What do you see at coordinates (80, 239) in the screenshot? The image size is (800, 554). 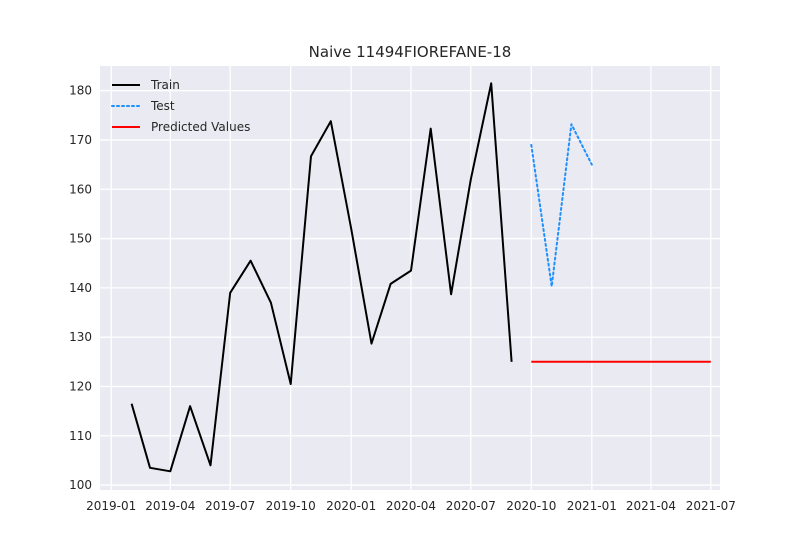 I see `y-tick-label: 150` at bounding box center [80, 239].